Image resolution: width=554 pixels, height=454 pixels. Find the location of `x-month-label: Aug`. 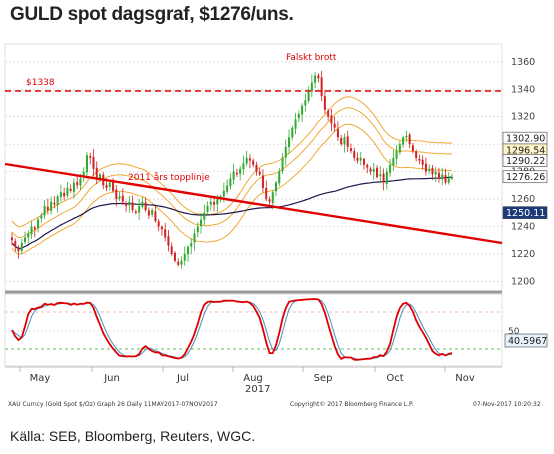

x-month-label: Aug is located at coordinates (253, 378).